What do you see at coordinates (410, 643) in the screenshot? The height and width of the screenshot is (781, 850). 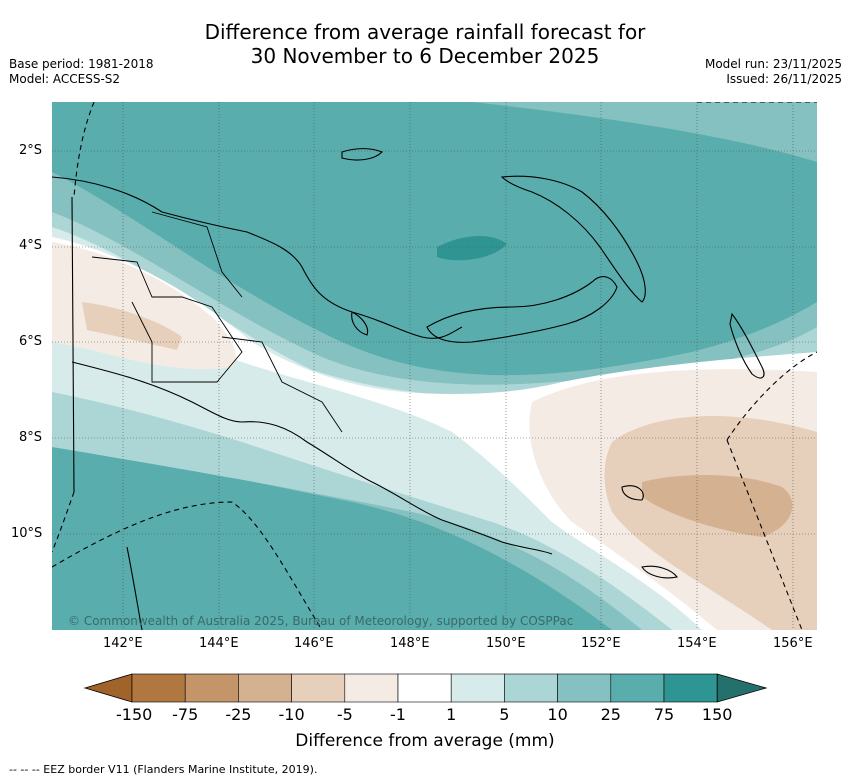 I see `lon-label-148e: 148°E` at bounding box center [410, 643].